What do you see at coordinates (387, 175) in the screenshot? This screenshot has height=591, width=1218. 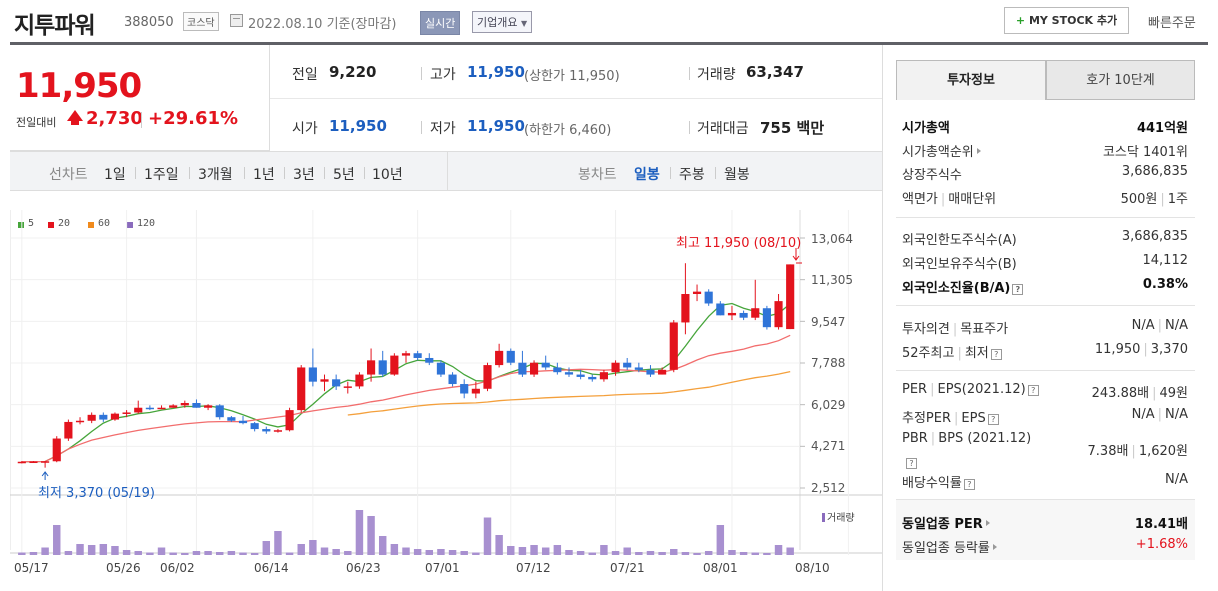 I see `tab-10y: 10년` at bounding box center [387, 175].